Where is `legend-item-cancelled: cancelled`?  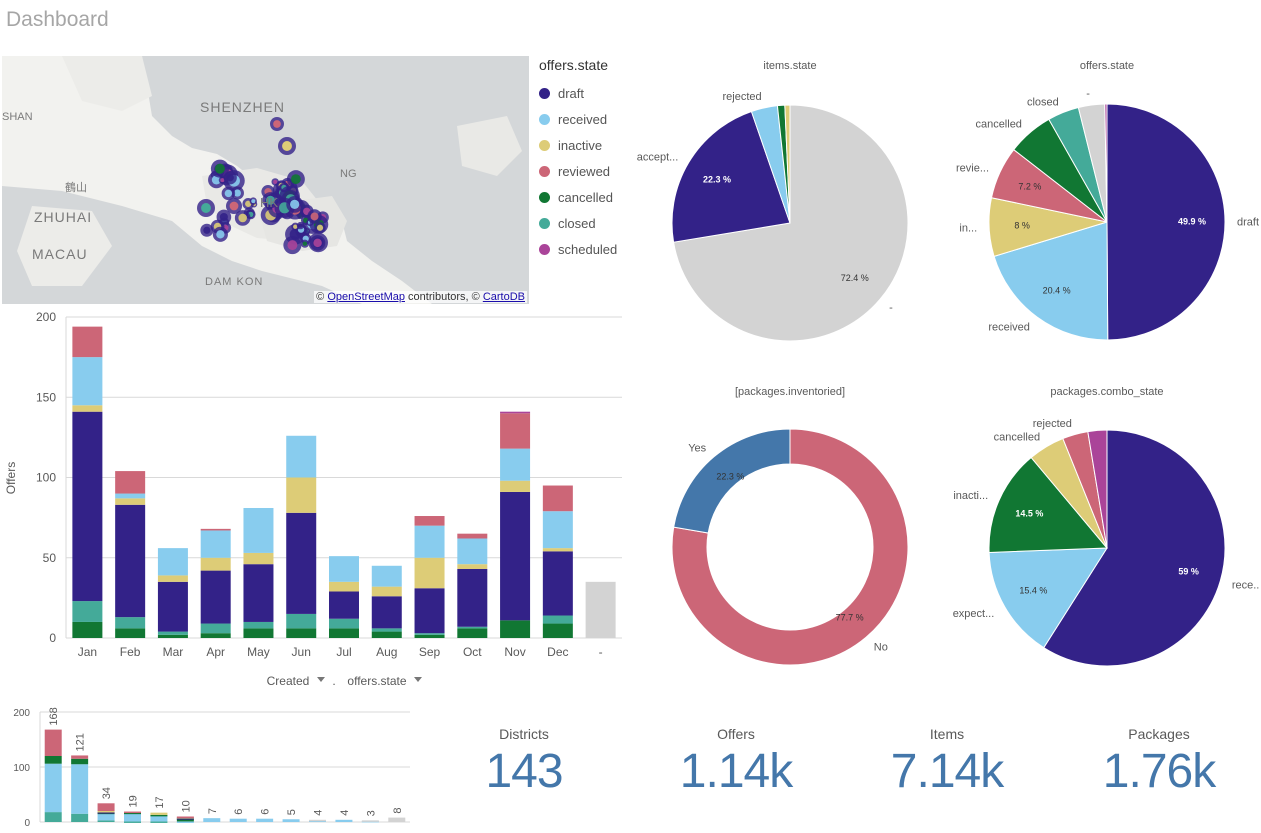
legend-item-cancelled: cancelled is located at coordinates (589, 197).